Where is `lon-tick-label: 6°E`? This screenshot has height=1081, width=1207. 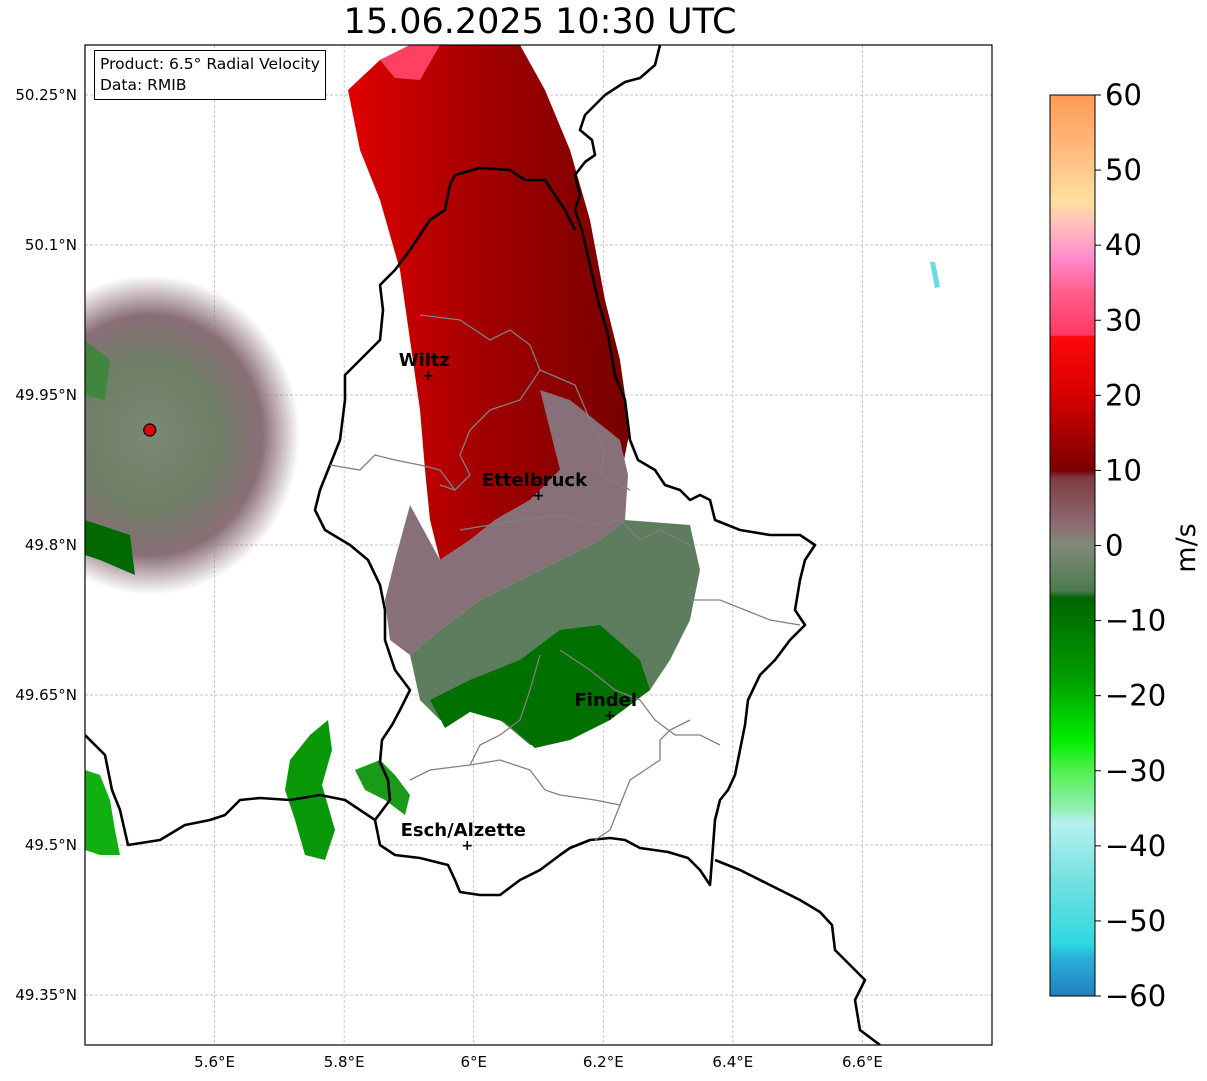 lon-tick-label: 6°E is located at coordinates (473, 1062).